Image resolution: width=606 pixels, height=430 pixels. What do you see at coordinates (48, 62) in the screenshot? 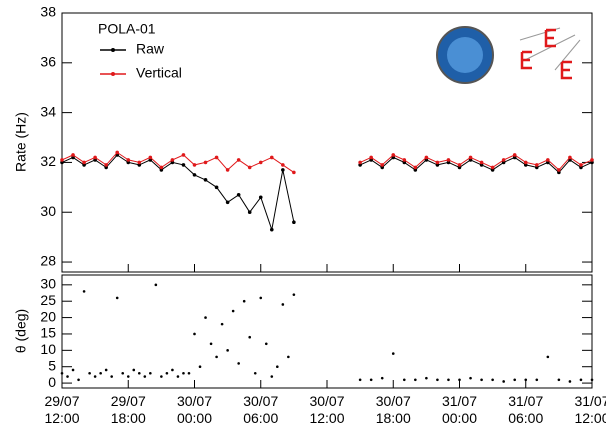
I see `y-tick-label: 36` at bounding box center [48, 62].